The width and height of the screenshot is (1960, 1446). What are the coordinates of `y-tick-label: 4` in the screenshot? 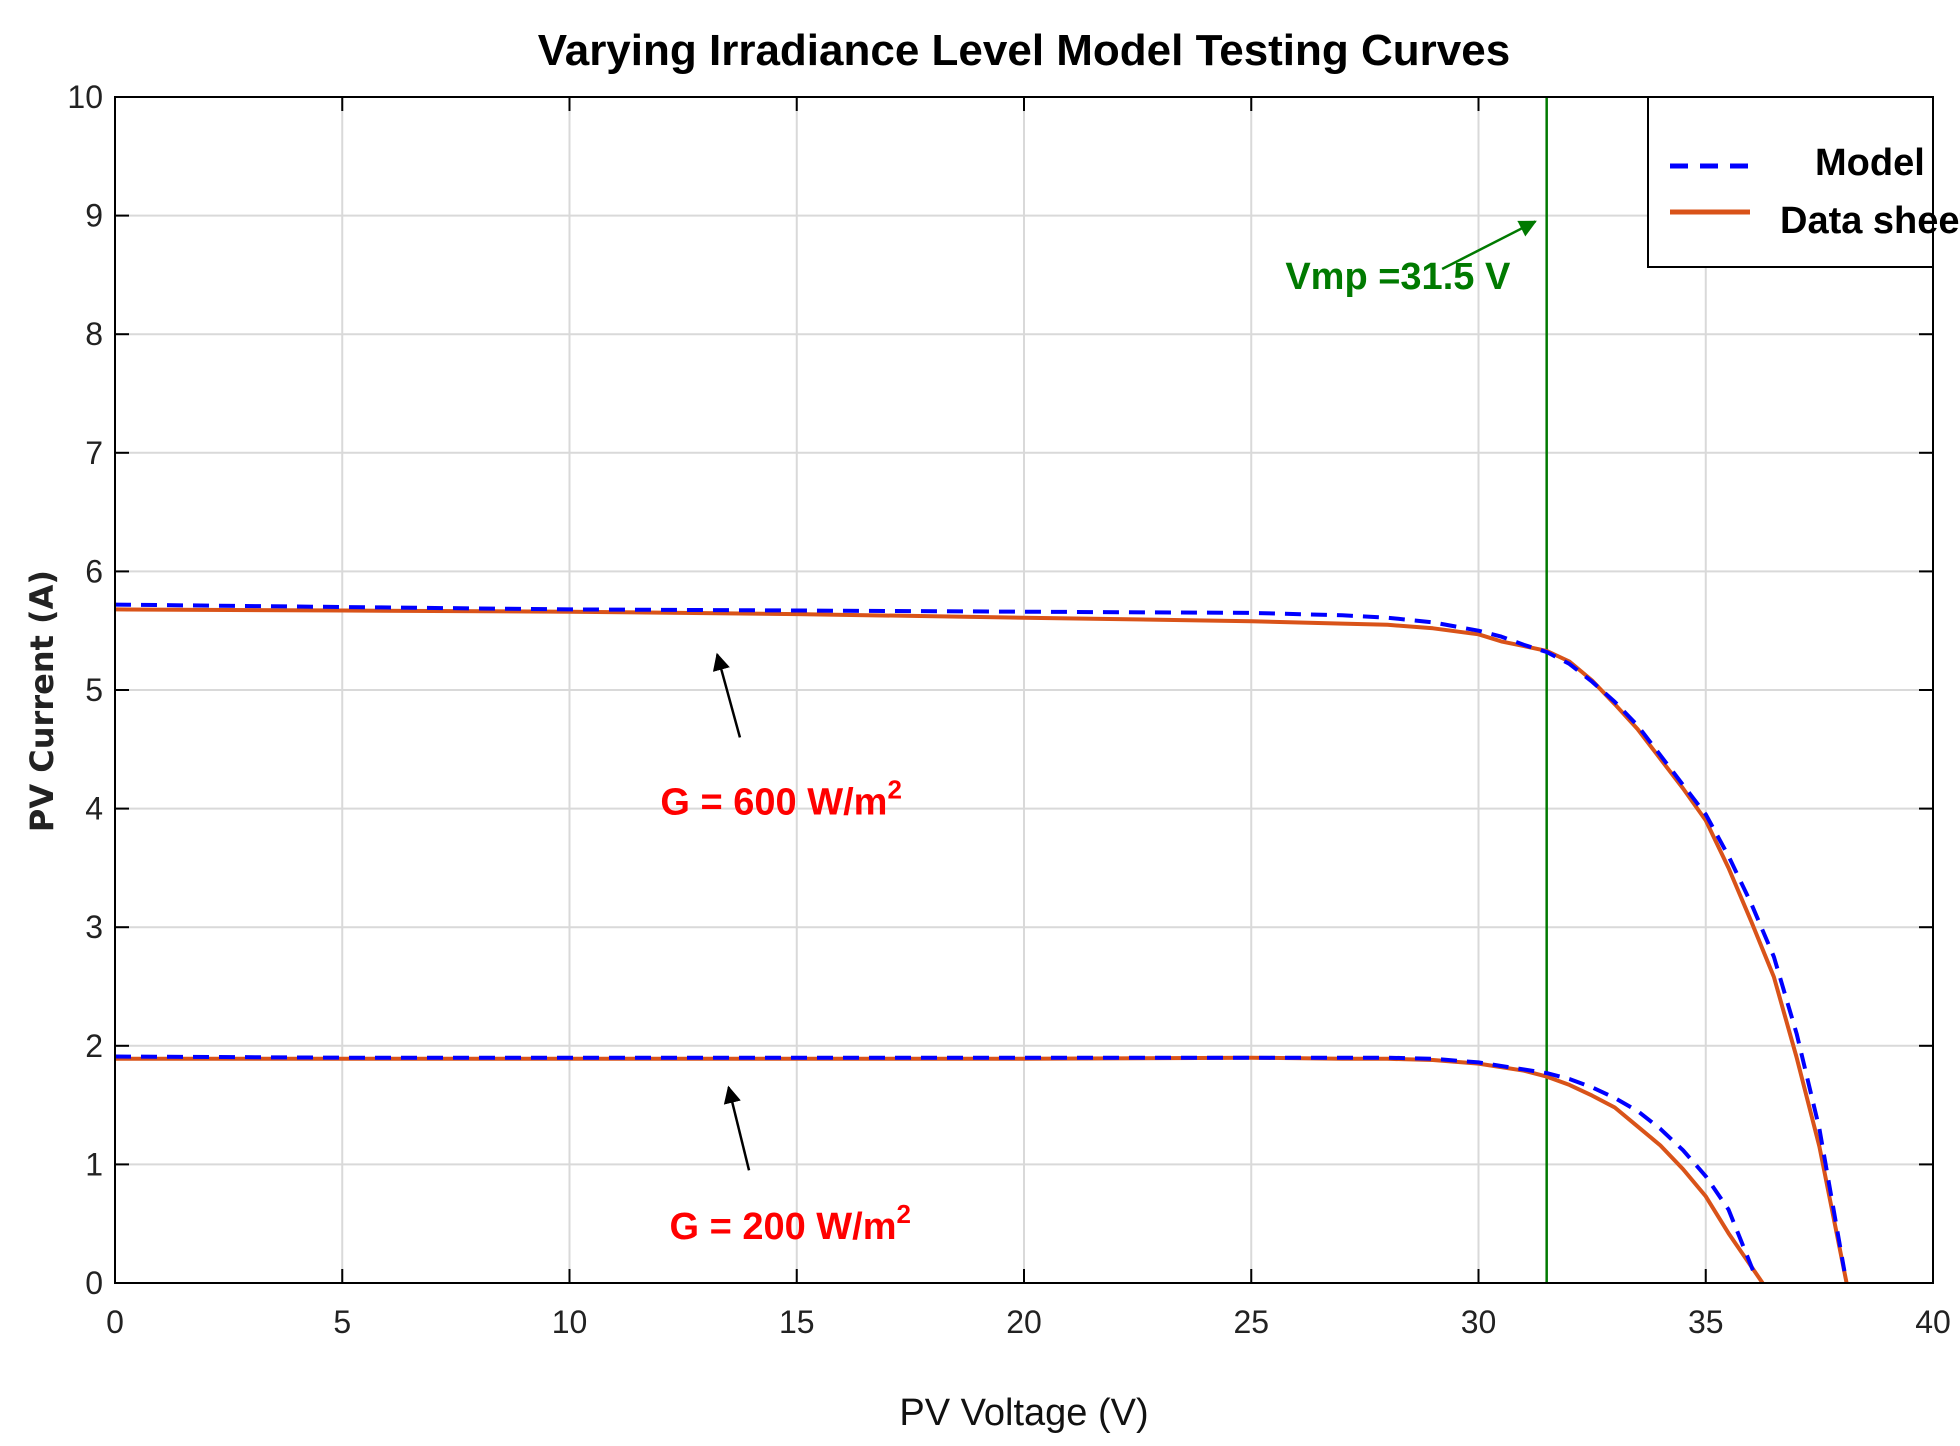 It's located at (94, 809).